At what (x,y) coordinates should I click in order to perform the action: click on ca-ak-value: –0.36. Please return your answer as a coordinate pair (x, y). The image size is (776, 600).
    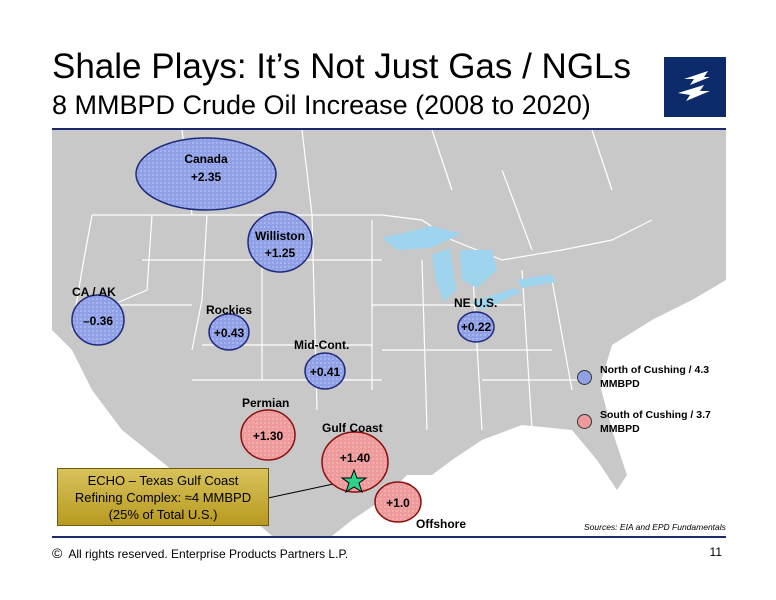
    Looking at the image, I should click on (98, 321).